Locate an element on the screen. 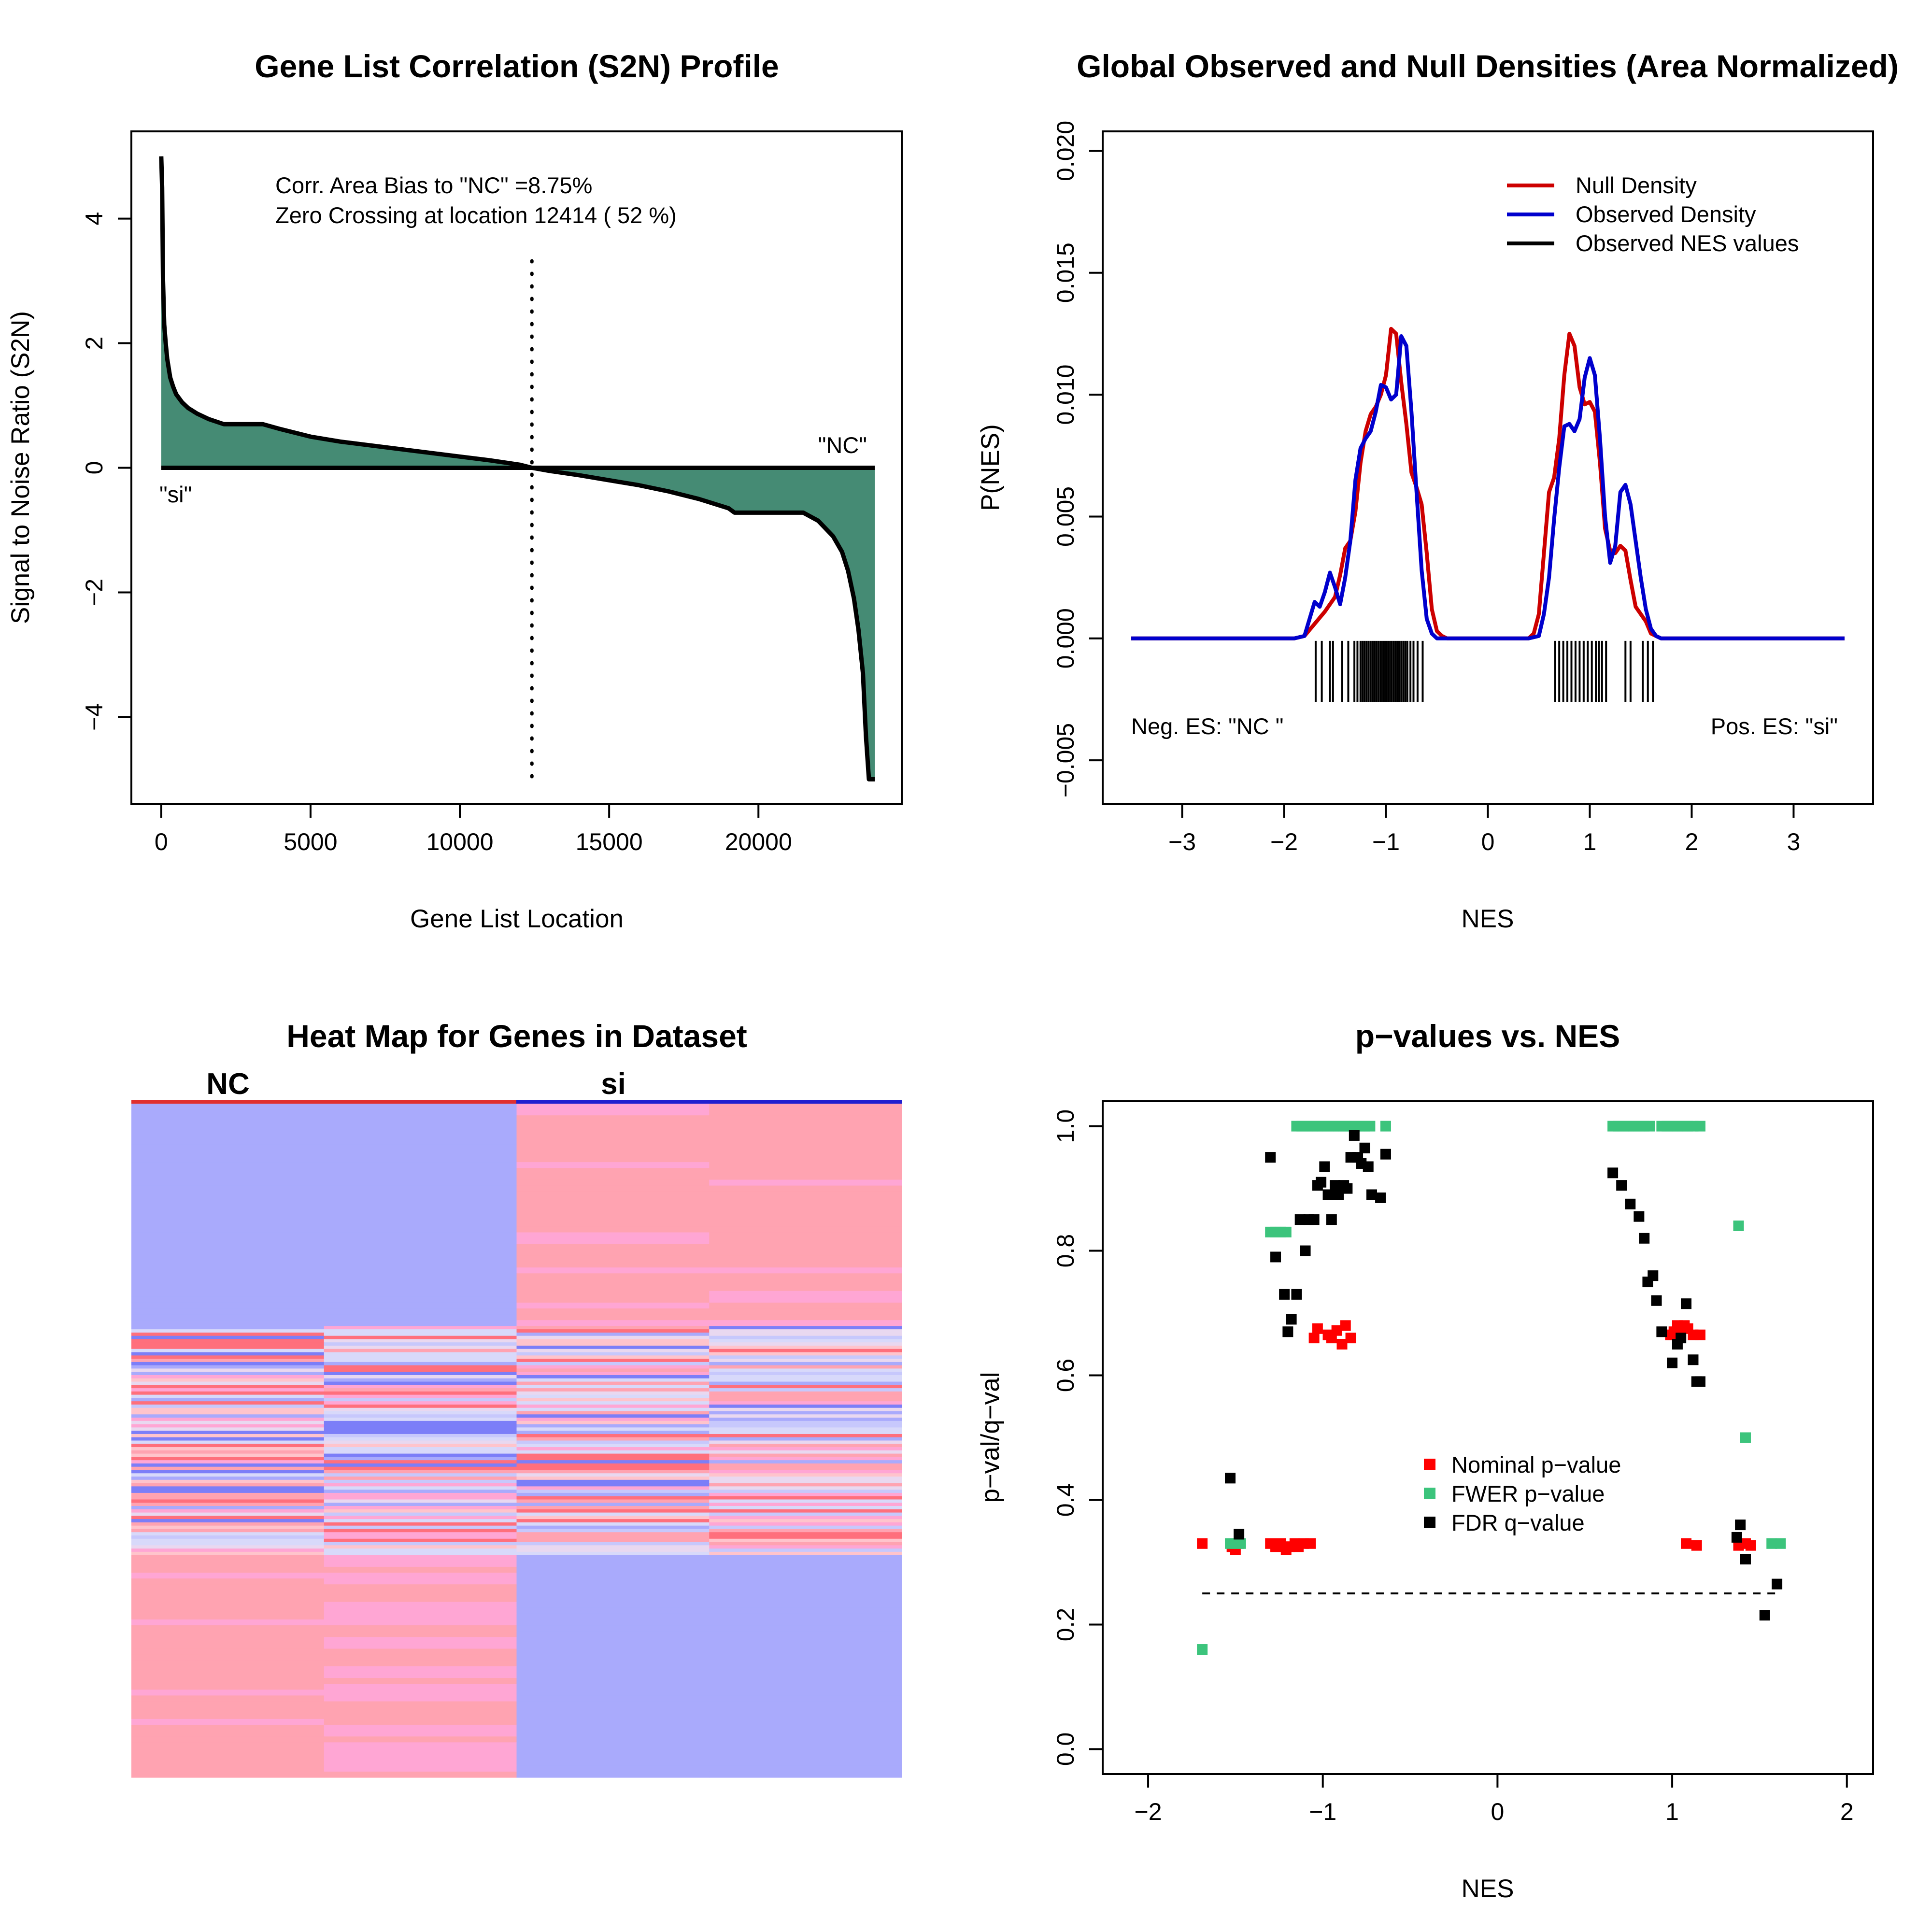  density-y-axis-title: P(NES) is located at coordinates (990, 467).